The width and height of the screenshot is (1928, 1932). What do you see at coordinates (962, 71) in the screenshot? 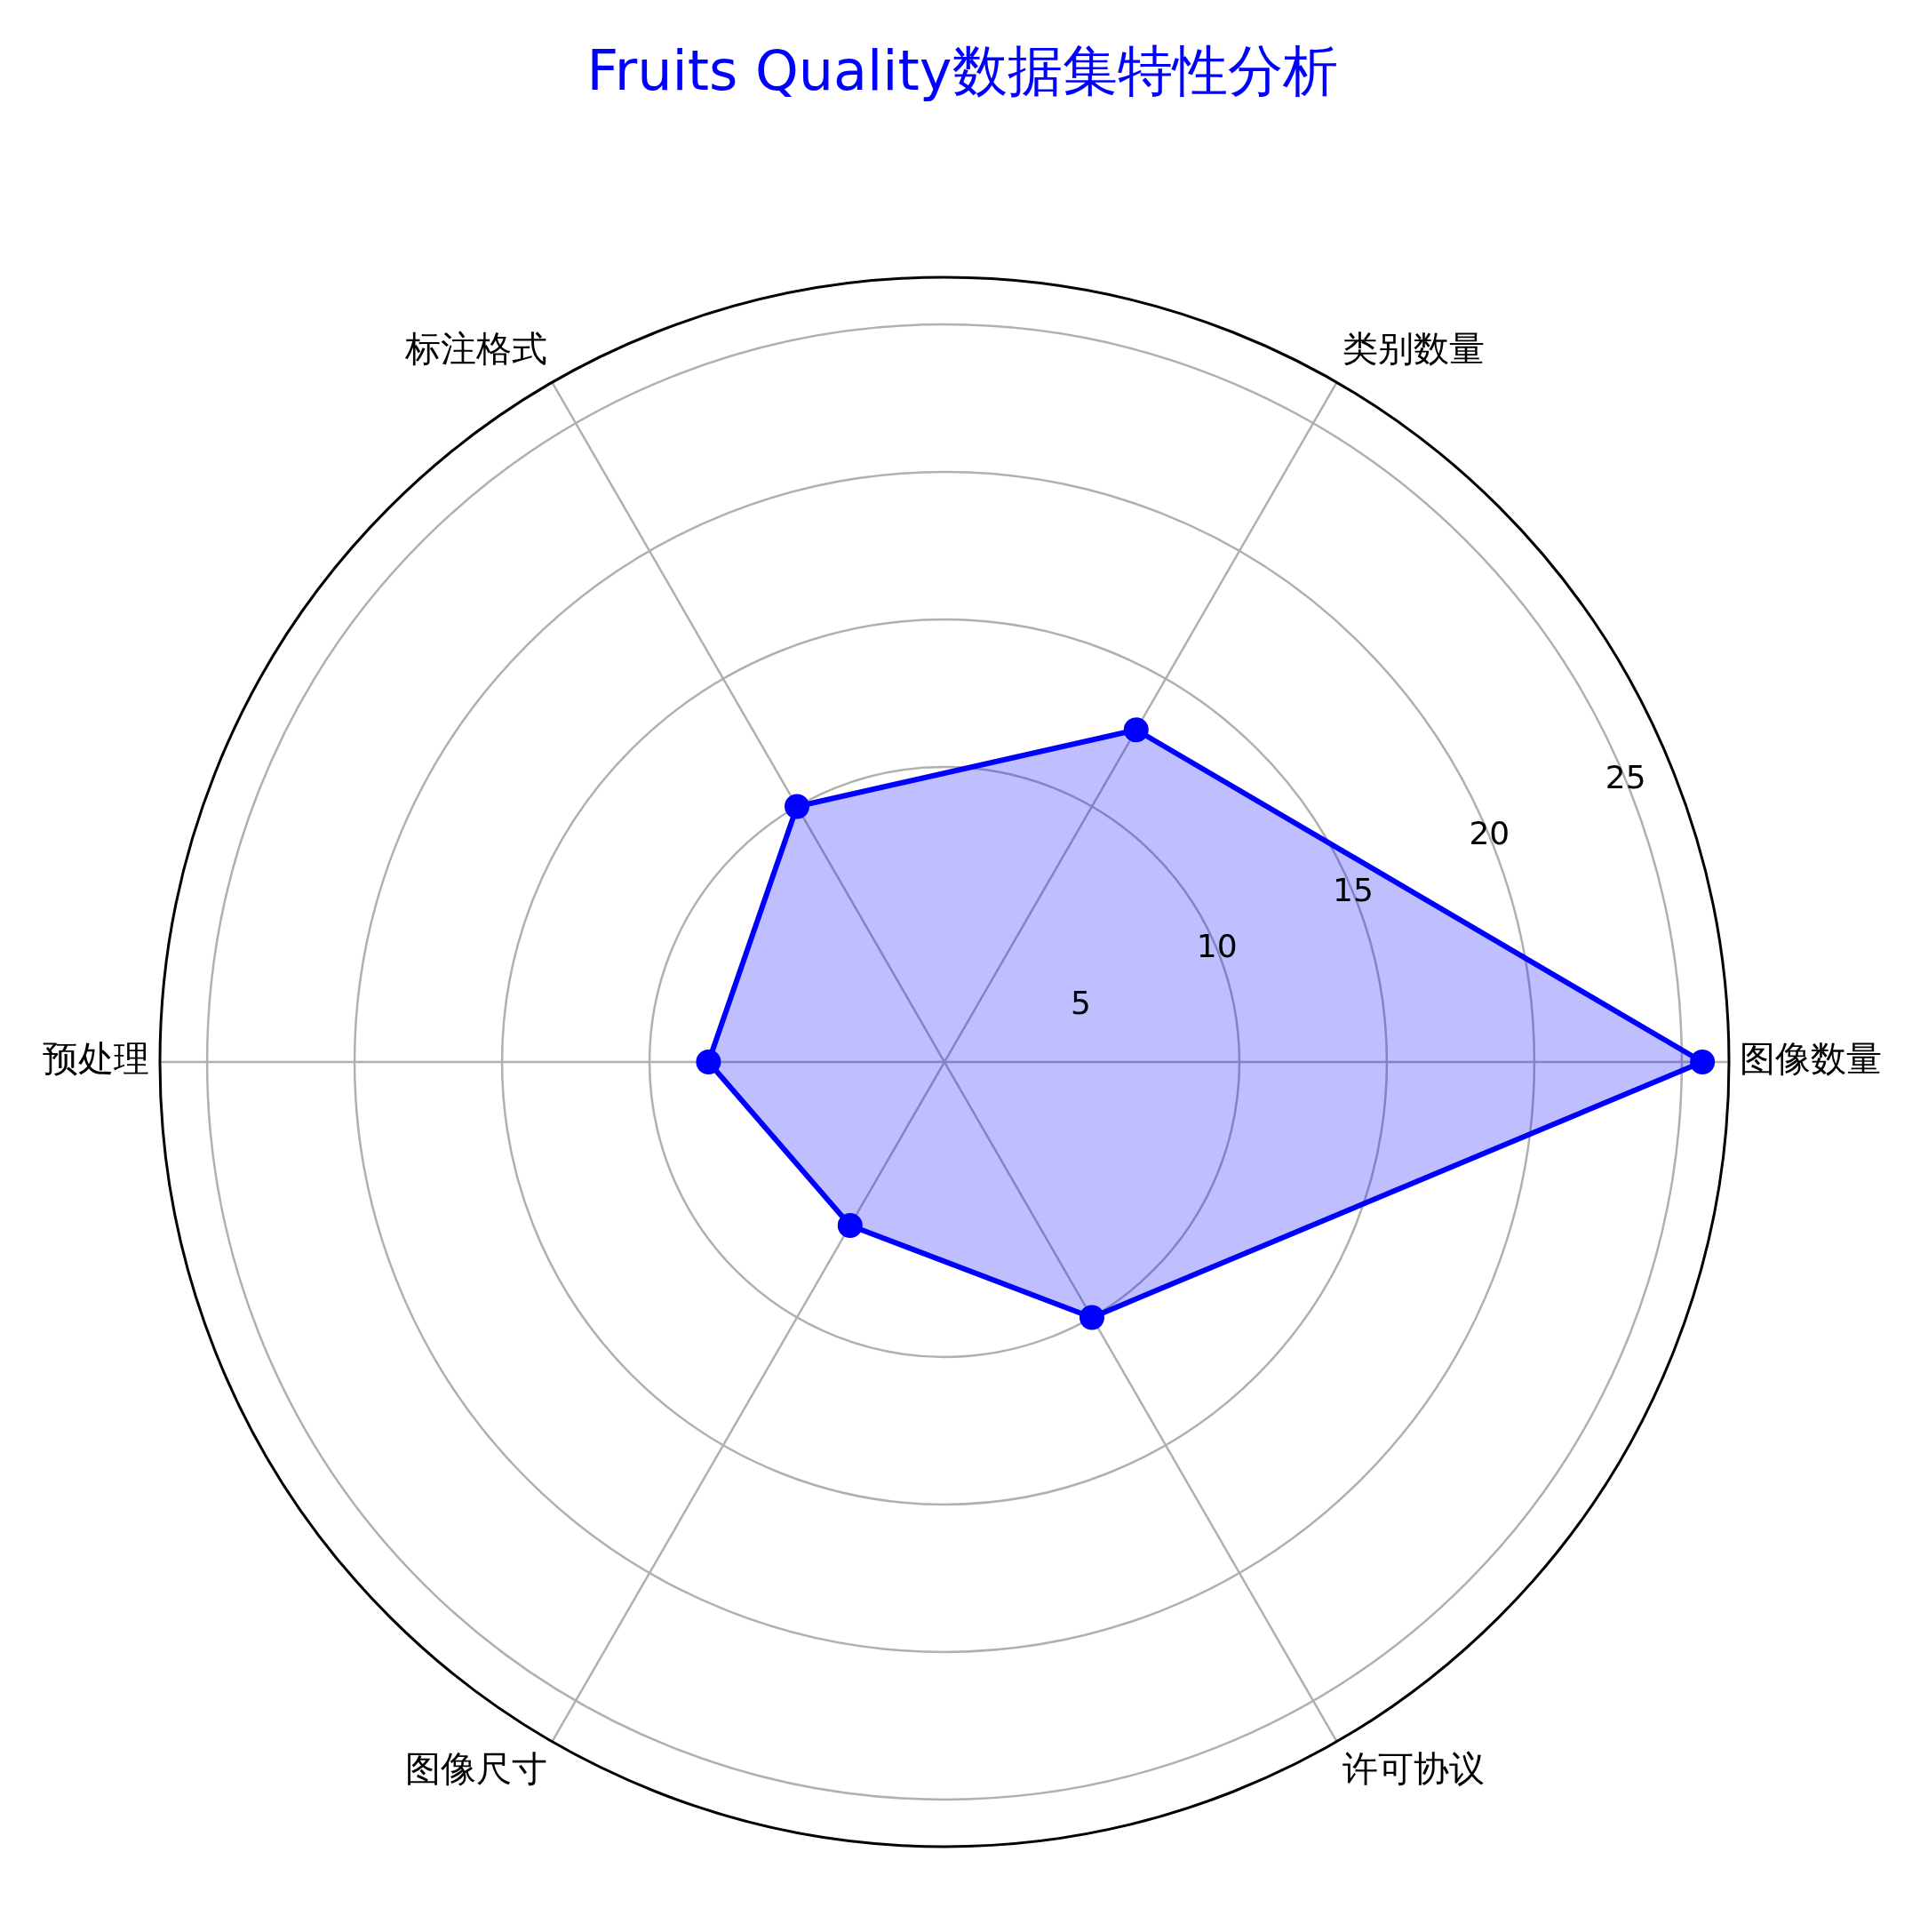
I see `chart-title: Fruits Quality数据集特性分析` at bounding box center [962, 71].